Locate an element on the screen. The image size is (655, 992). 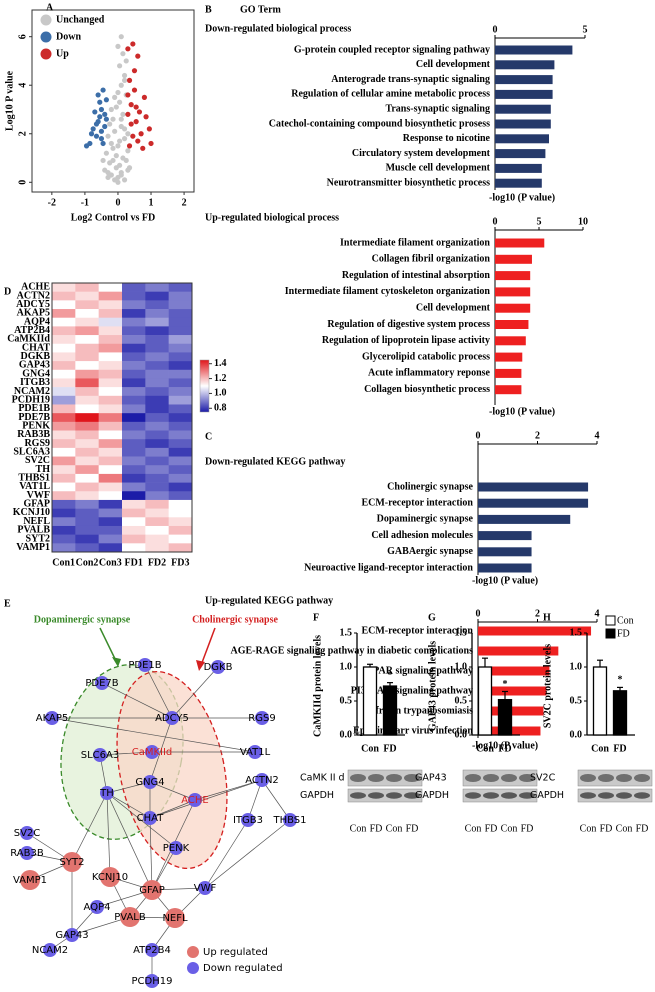
row-label: GFAP is located at coordinates (37, 504).